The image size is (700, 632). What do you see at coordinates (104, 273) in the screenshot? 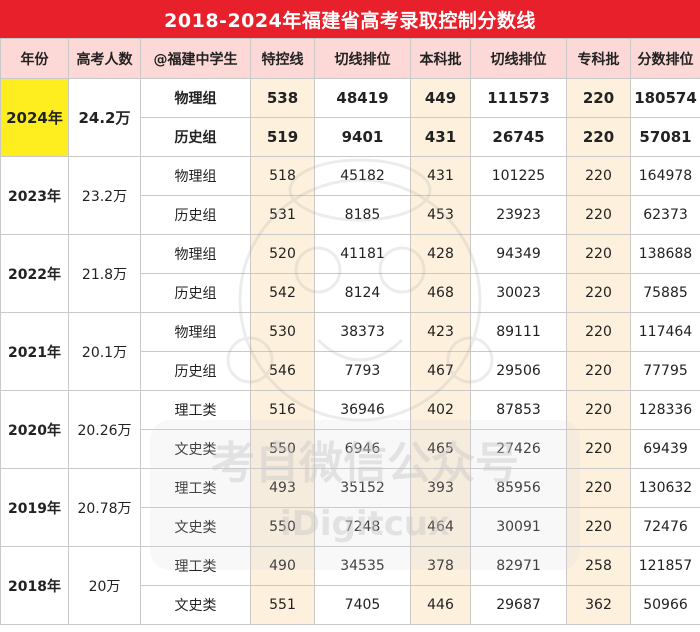
I see `cell-examinees: 21.8万` at bounding box center [104, 273].